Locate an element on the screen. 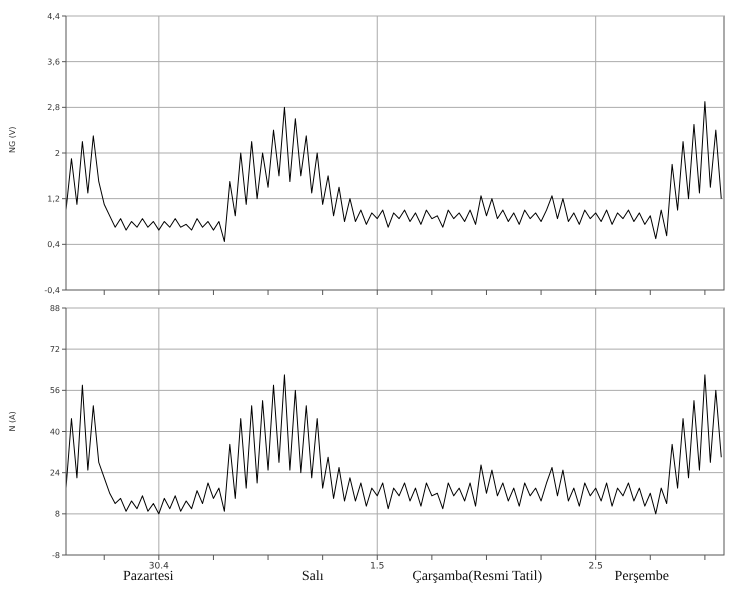 The width and height of the screenshot is (736, 601). y-axis-title: N (A) is located at coordinates (12, 421).